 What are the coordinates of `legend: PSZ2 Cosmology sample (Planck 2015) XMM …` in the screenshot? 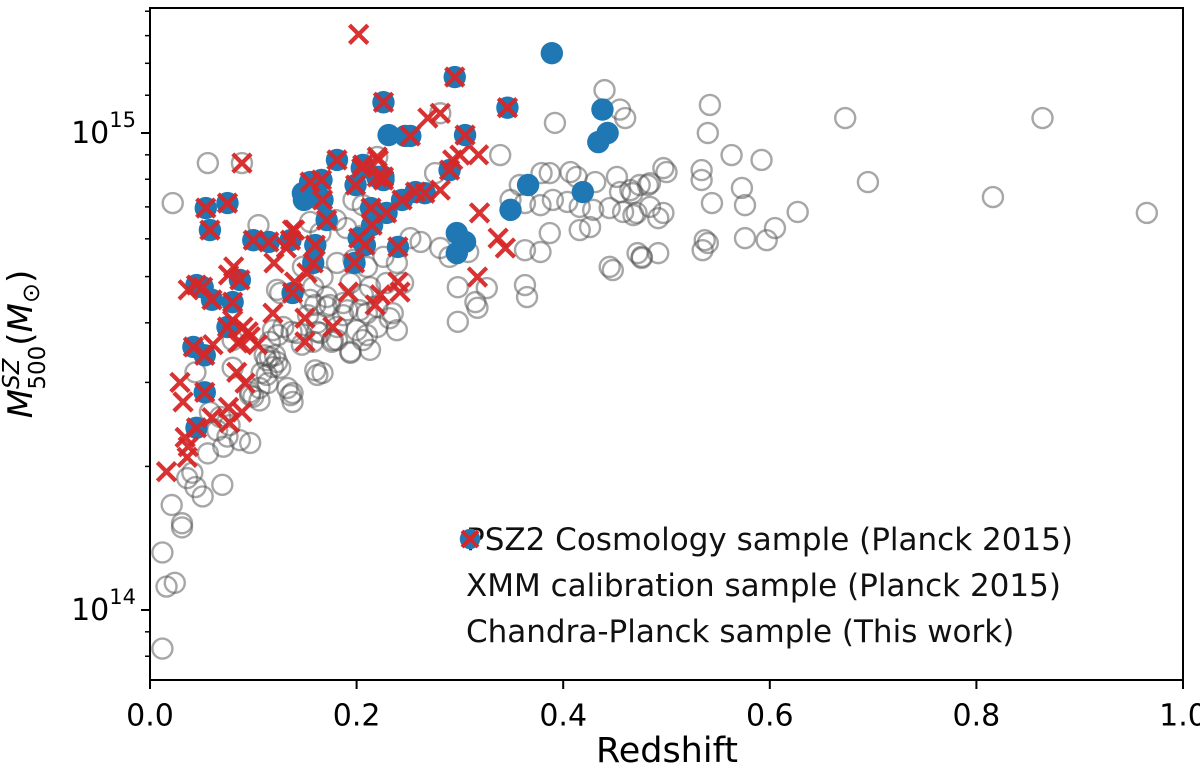 It's located at (760, 585).